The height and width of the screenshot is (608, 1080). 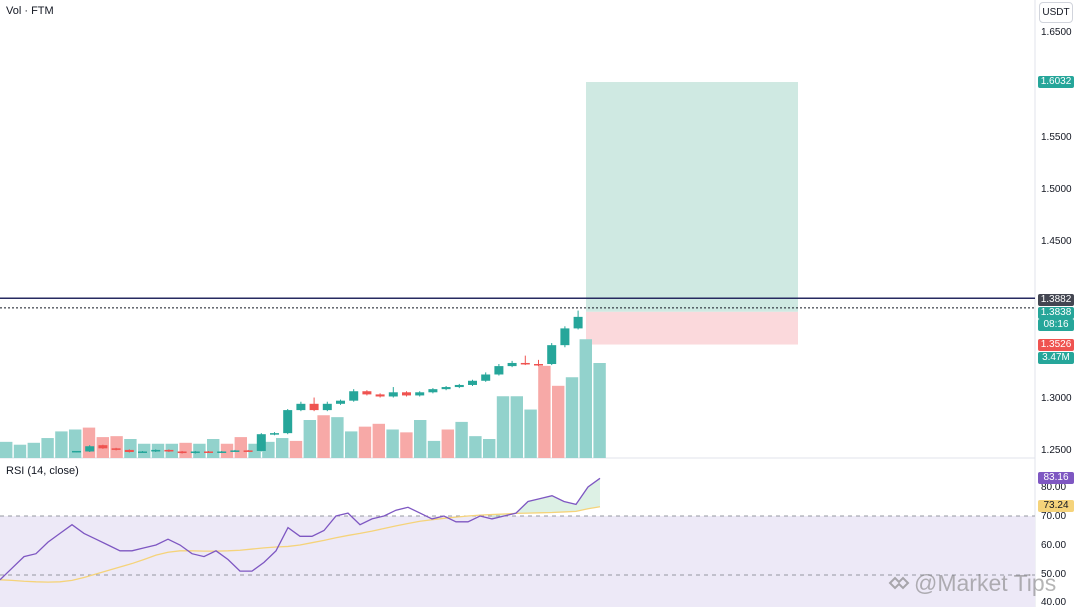 What do you see at coordinates (1054, 602) in the screenshot?
I see `rsi-tick: 40.00` at bounding box center [1054, 602].